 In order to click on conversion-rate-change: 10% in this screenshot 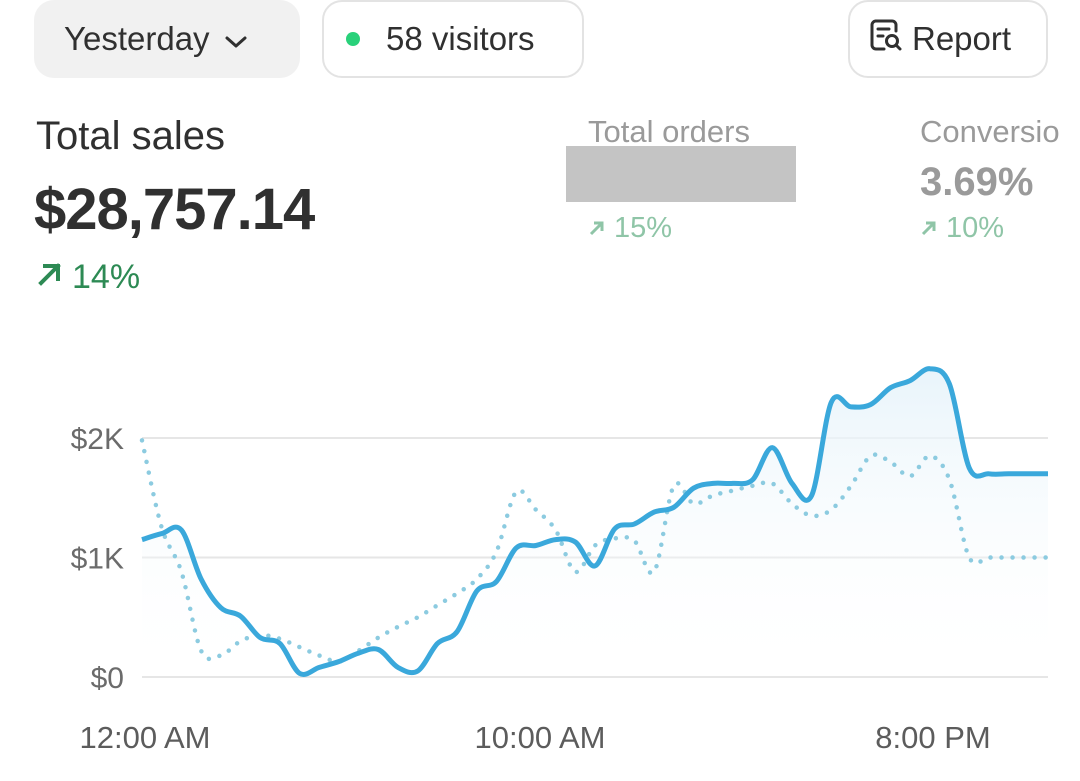, I will do `click(962, 228)`.